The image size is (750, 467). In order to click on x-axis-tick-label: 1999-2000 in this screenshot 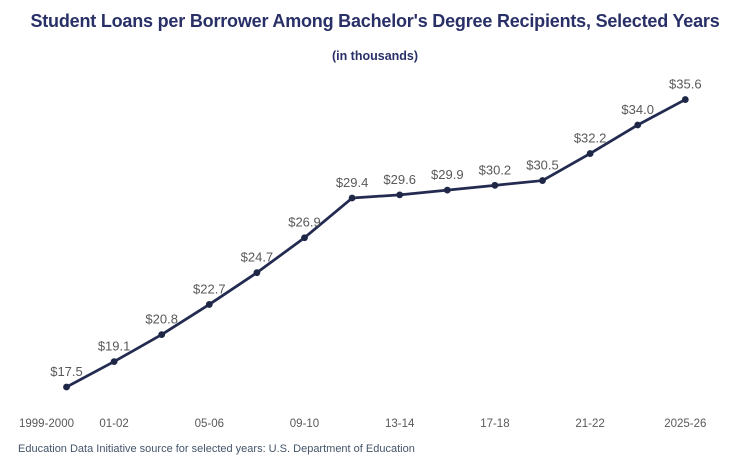, I will do `click(46, 424)`.